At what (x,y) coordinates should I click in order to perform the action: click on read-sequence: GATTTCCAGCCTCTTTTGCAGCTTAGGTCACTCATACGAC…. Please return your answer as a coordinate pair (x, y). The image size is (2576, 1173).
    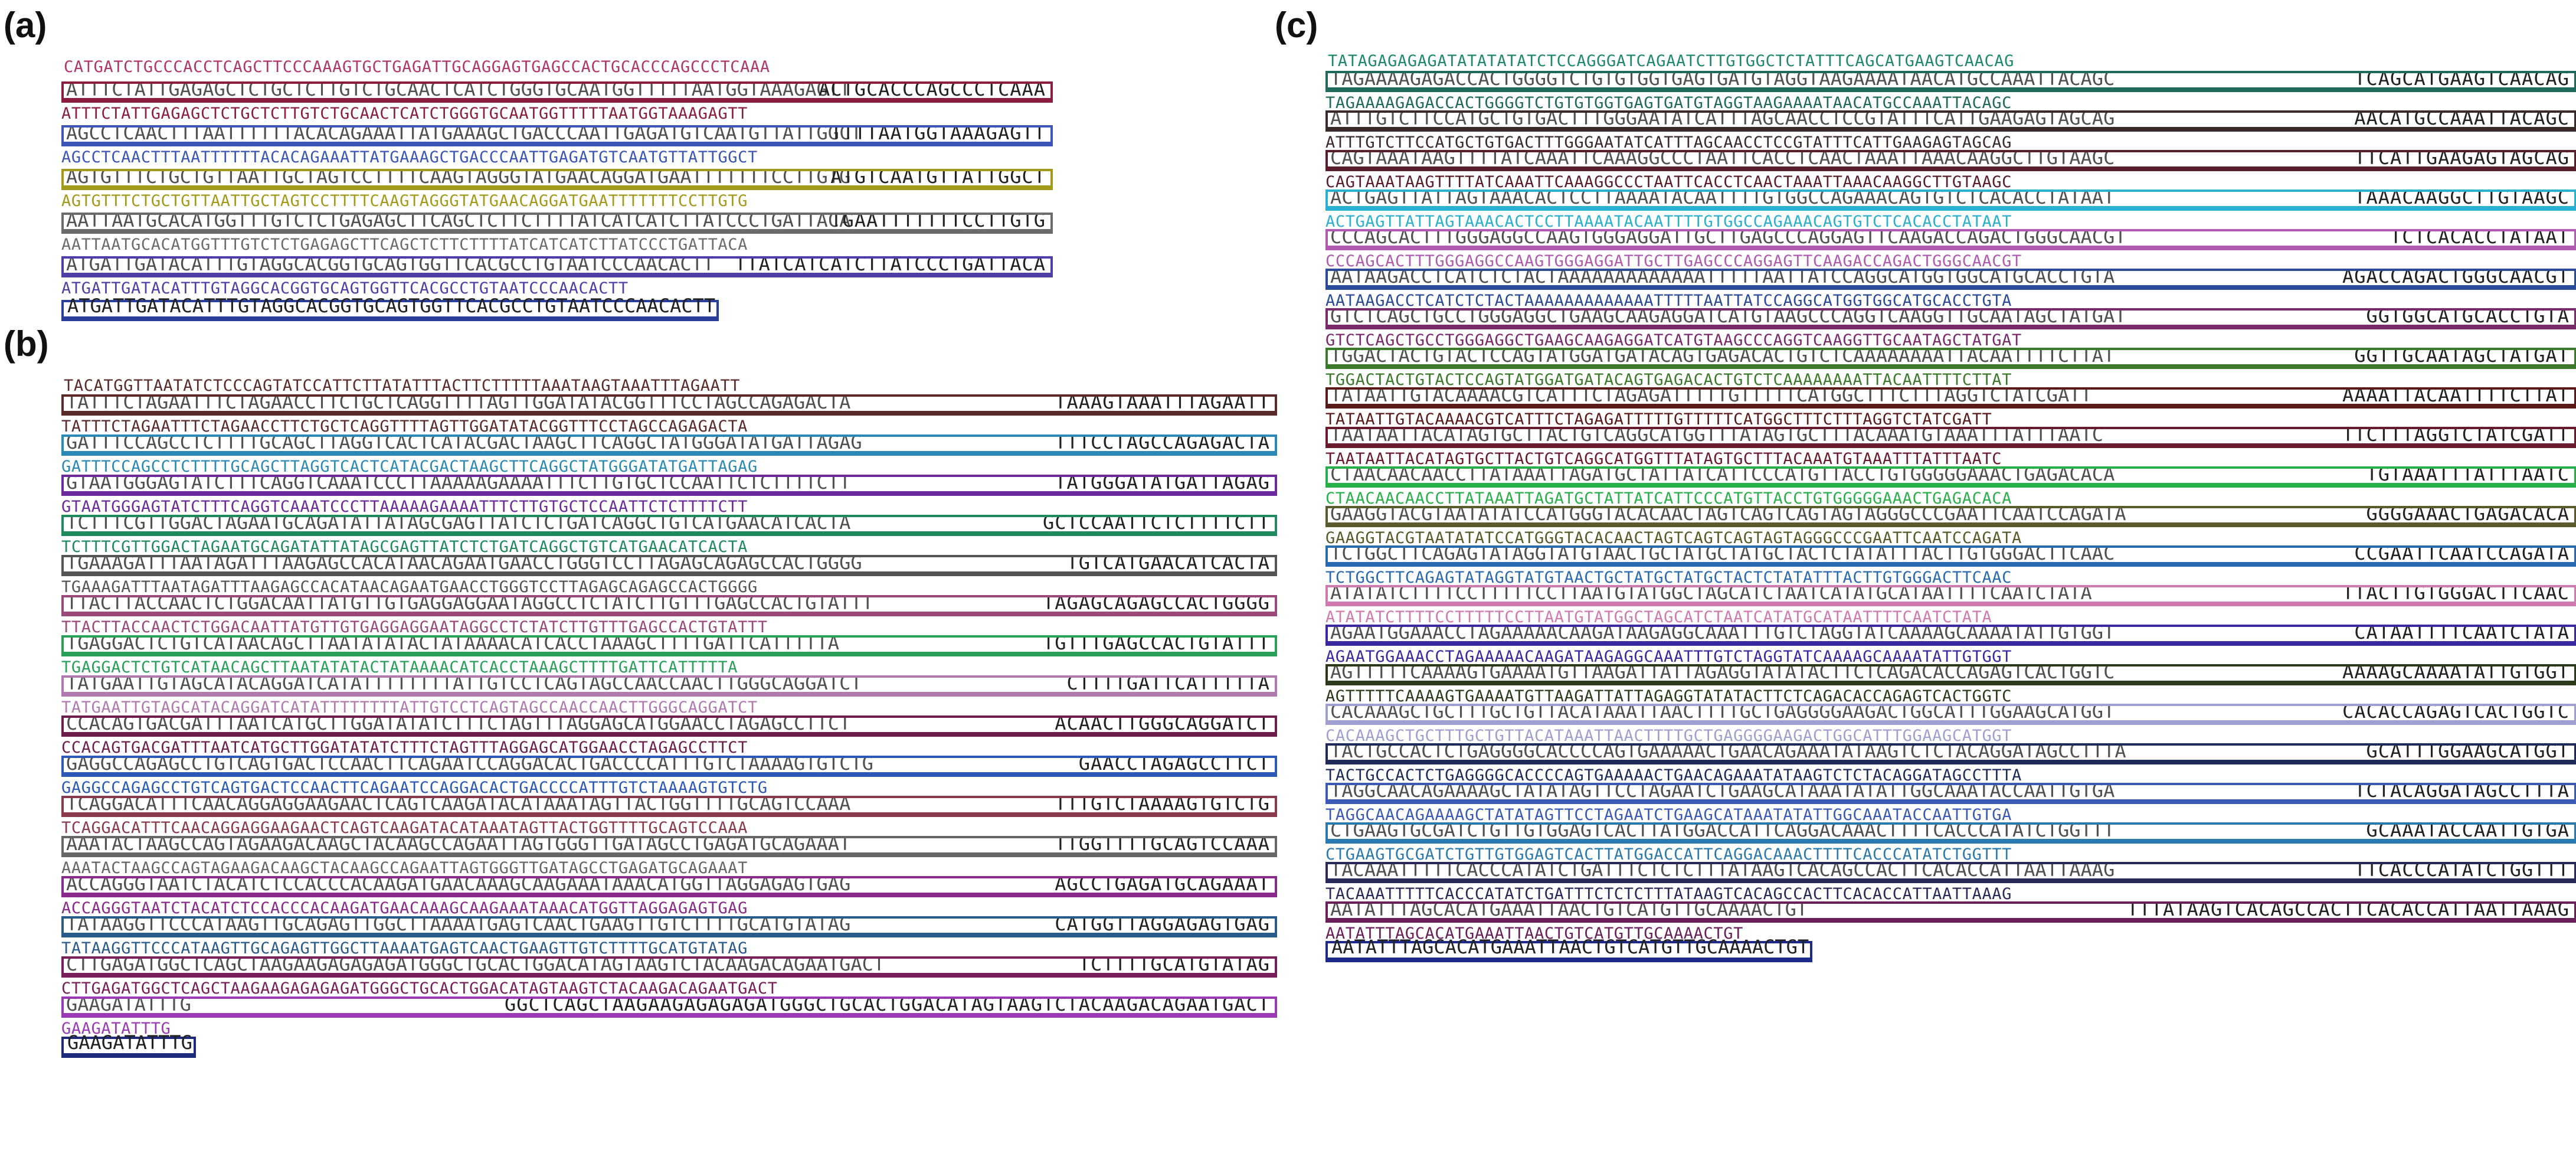
    Looking at the image, I should click on (409, 467).